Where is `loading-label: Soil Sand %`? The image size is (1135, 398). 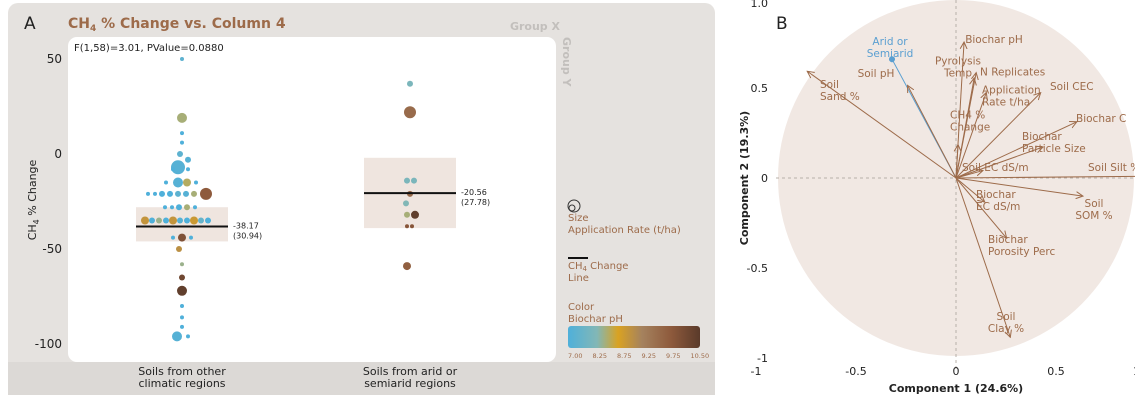
loading-label: Soil Sand % is located at coordinates (840, 91).